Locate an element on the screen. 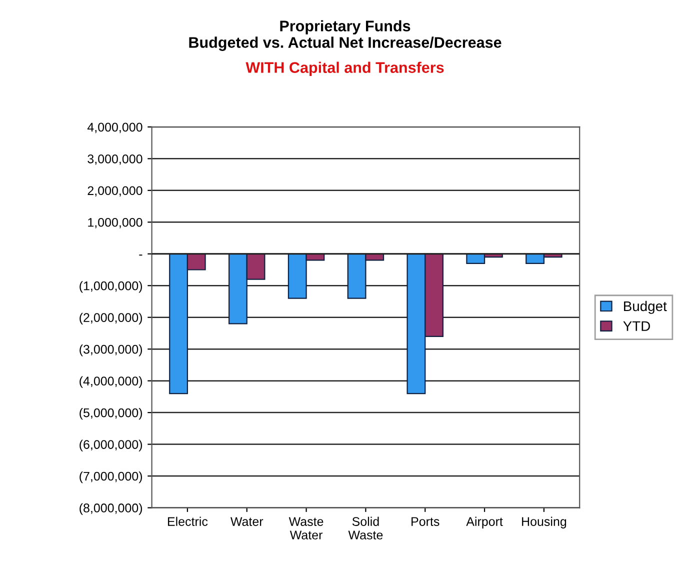 The image size is (690, 577). y-tick-label: (3,000,000) is located at coordinates (111, 350).